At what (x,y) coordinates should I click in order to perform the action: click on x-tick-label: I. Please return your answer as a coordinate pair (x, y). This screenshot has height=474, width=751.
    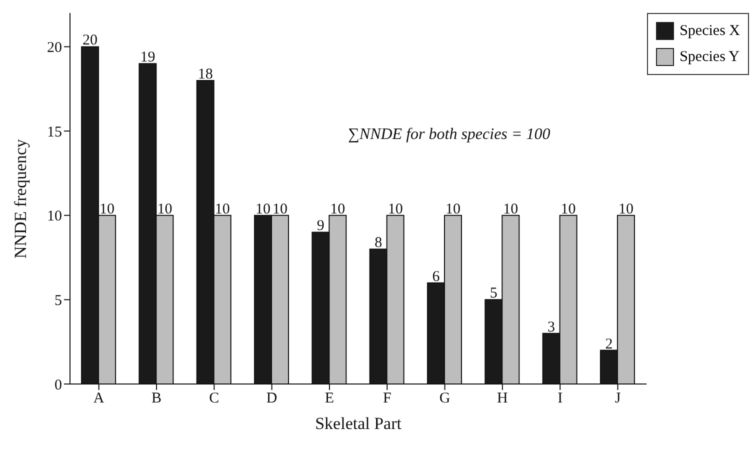
    Looking at the image, I should click on (560, 398).